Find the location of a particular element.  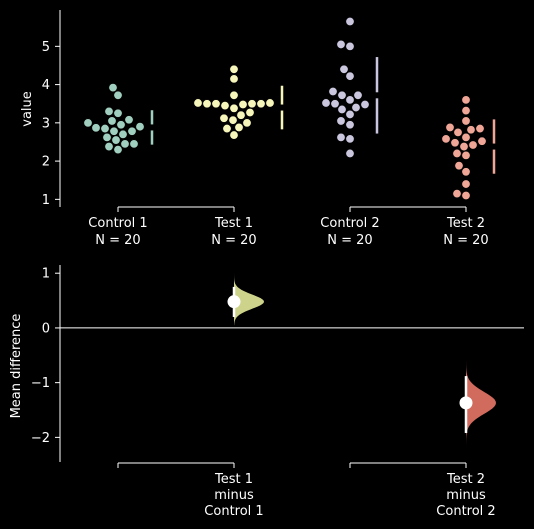

contrast-label-line: Test 1 is located at coordinates (233, 479).